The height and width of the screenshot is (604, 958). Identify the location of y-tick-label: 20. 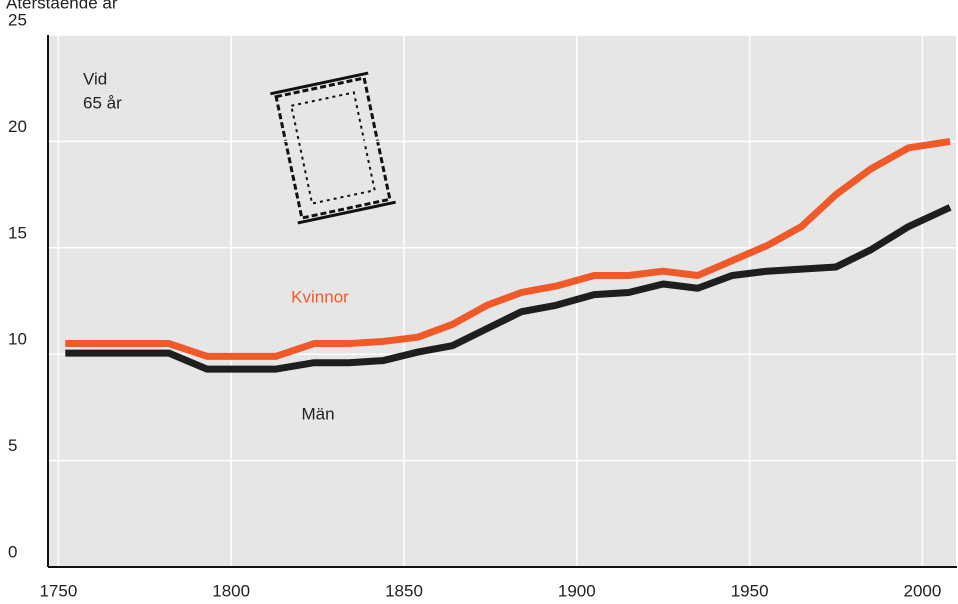
(17, 126).